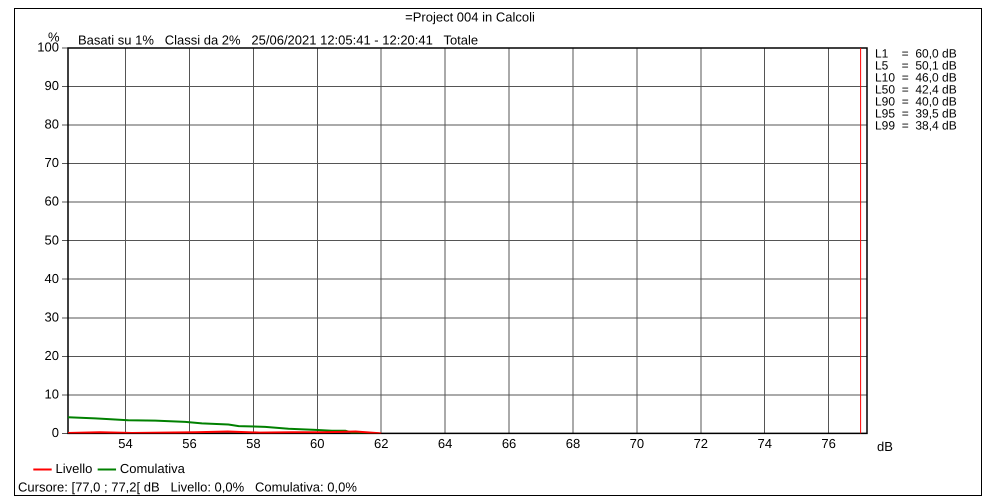 Image resolution: width=1000 pixels, height=500 pixels. I want to click on y-tick-label: 40, so click(51, 278).